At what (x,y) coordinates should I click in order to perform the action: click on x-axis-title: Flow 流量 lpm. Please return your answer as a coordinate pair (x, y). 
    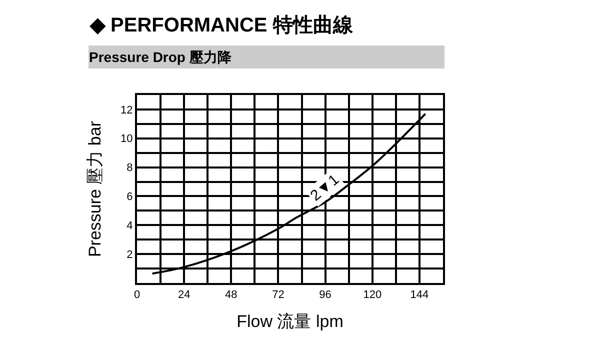
    Looking at the image, I should click on (290, 322).